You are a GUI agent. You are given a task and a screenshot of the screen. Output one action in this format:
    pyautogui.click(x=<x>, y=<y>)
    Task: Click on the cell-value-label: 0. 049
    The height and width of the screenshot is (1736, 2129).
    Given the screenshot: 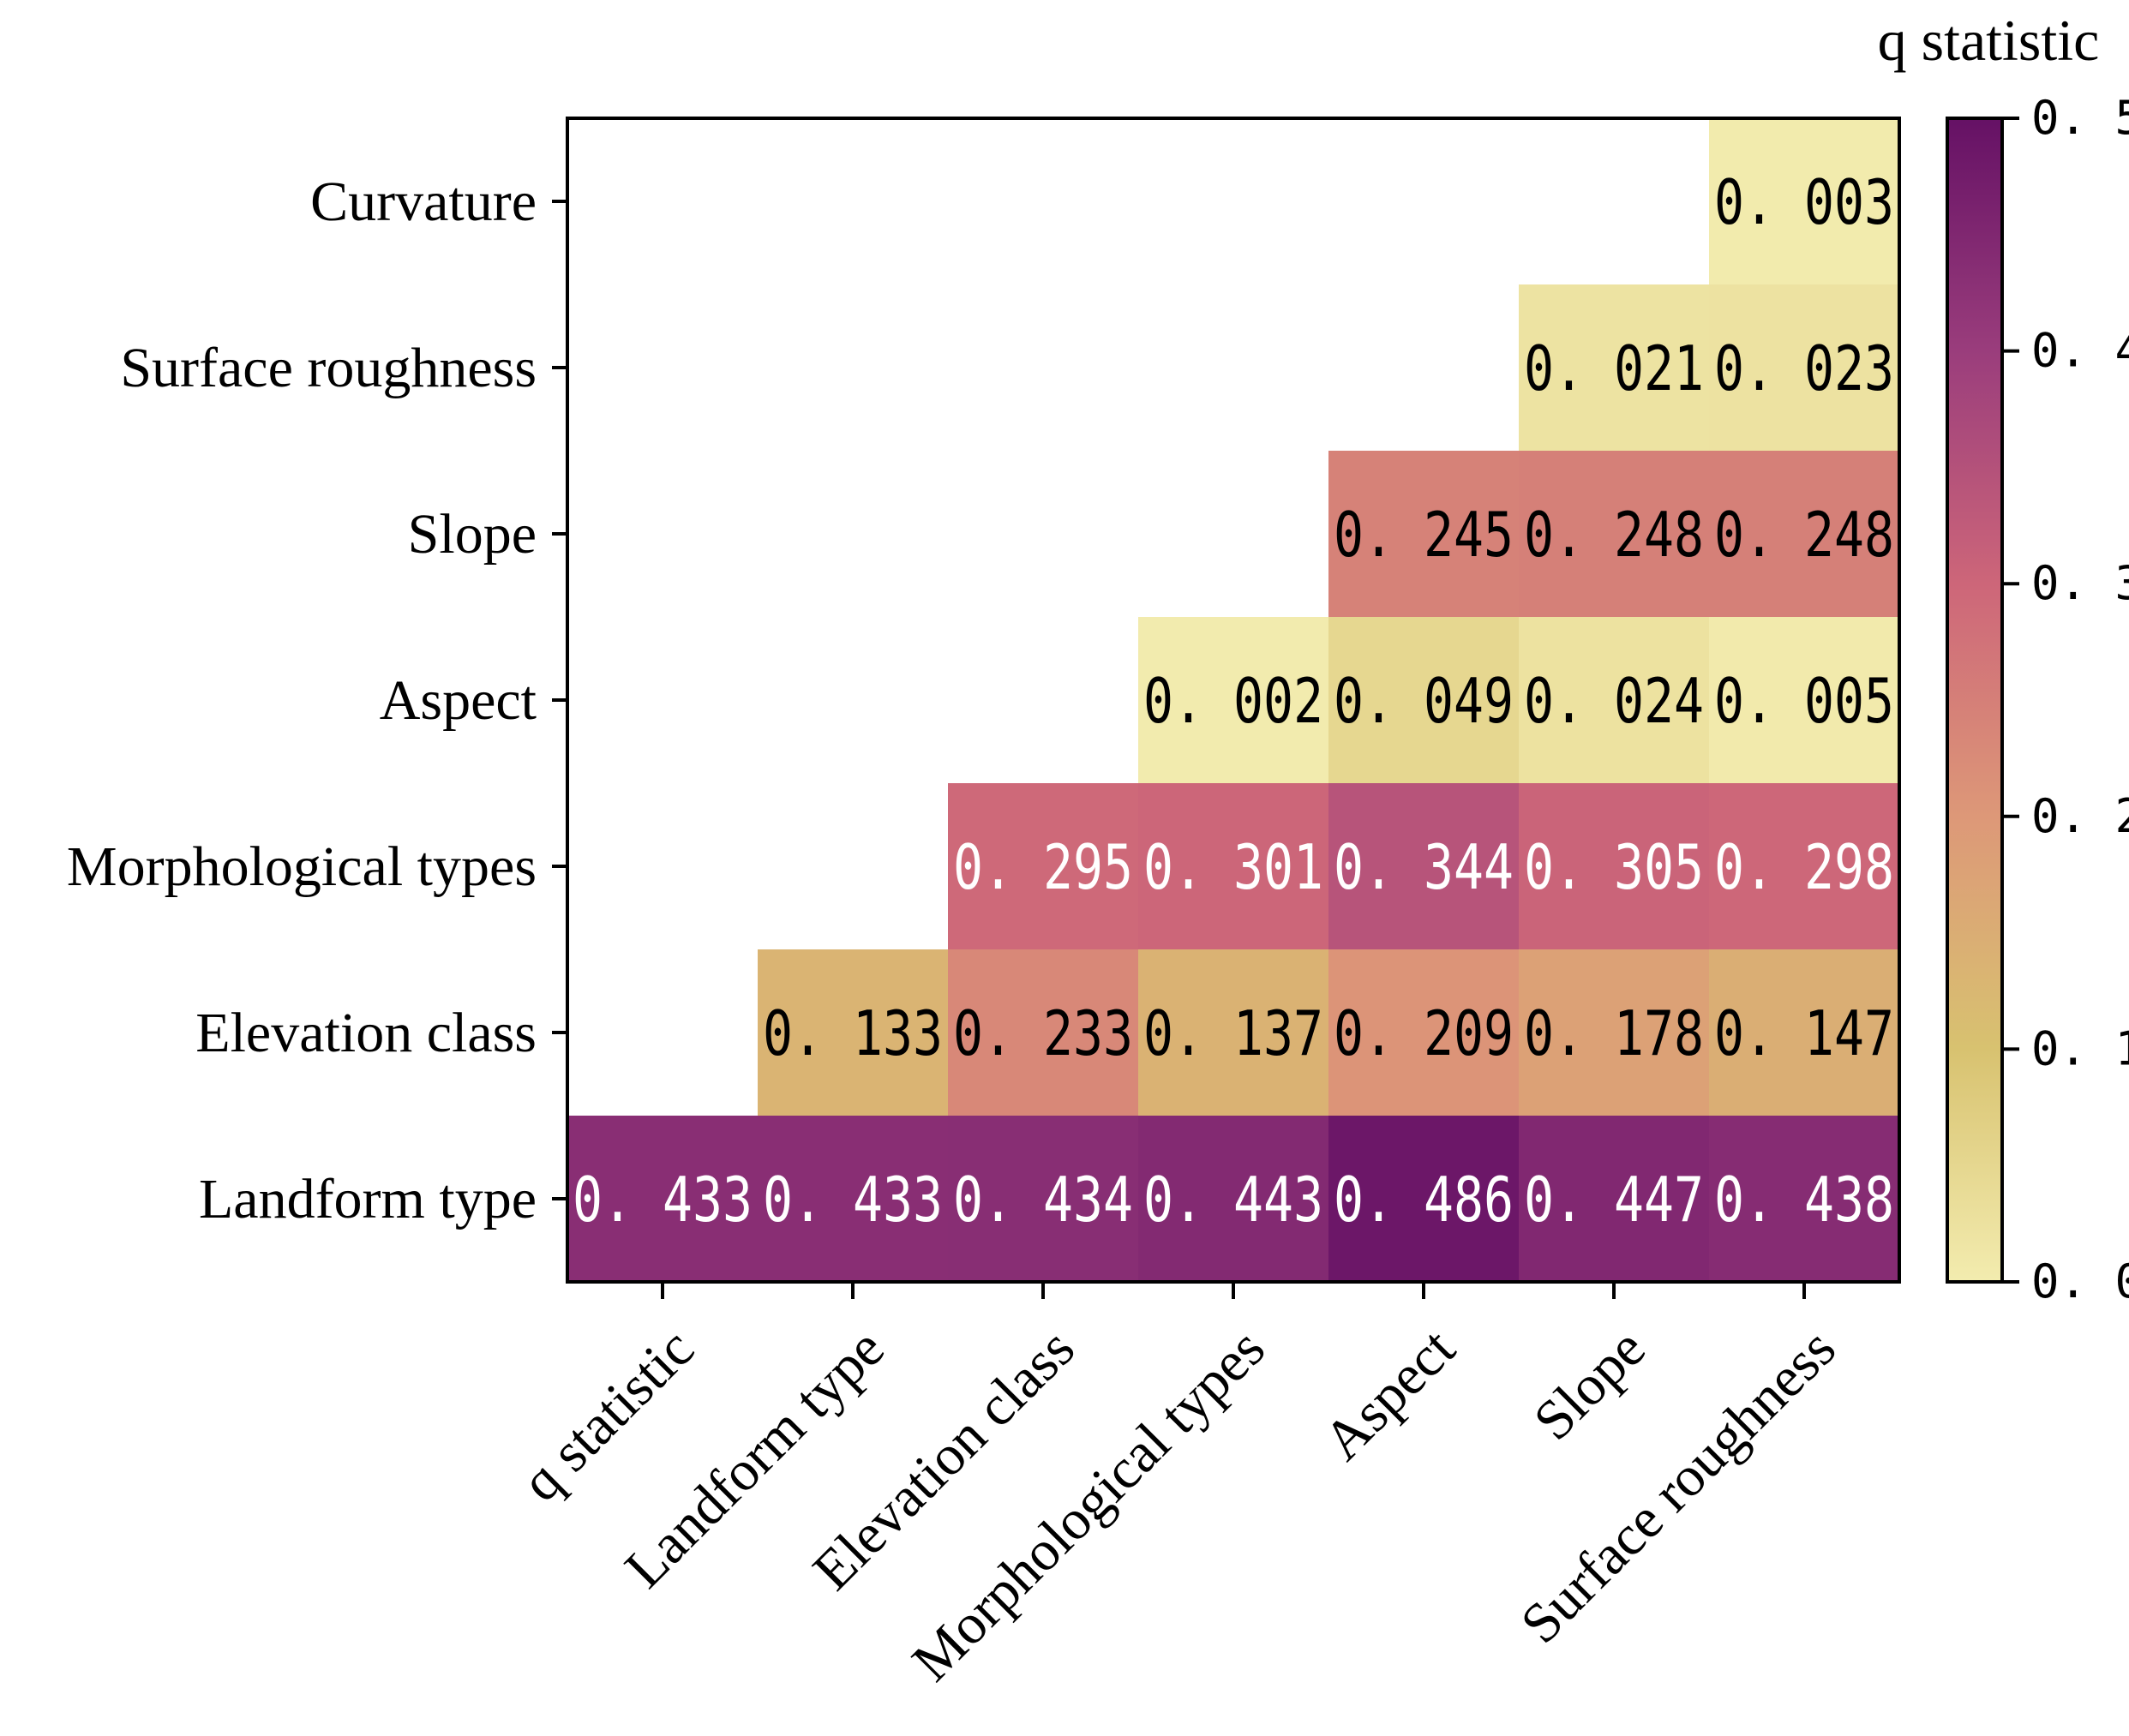 What is the action you would take?
    pyautogui.click(x=1424, y=701)
    